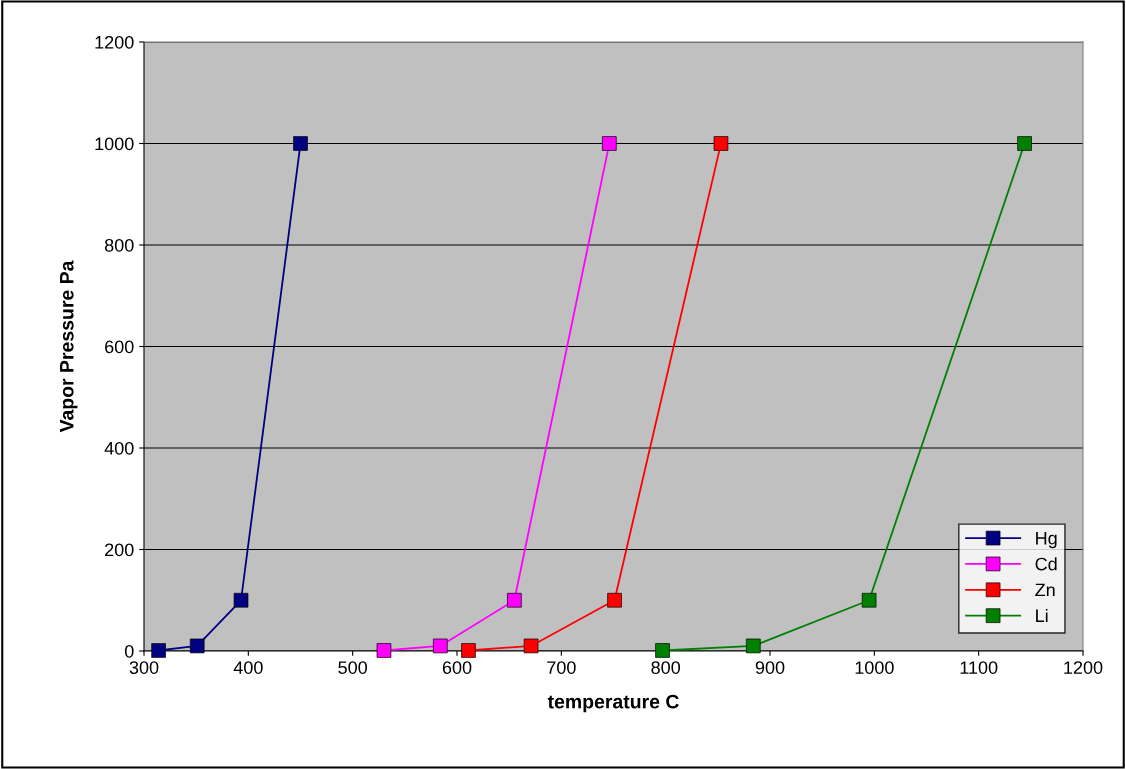 The height and width of the screenshot is (769, 1126). What do you see at coordinates (561, 667) in the screenshot?
I see `x-tick-label: 700` at bounding box center [561, 667].